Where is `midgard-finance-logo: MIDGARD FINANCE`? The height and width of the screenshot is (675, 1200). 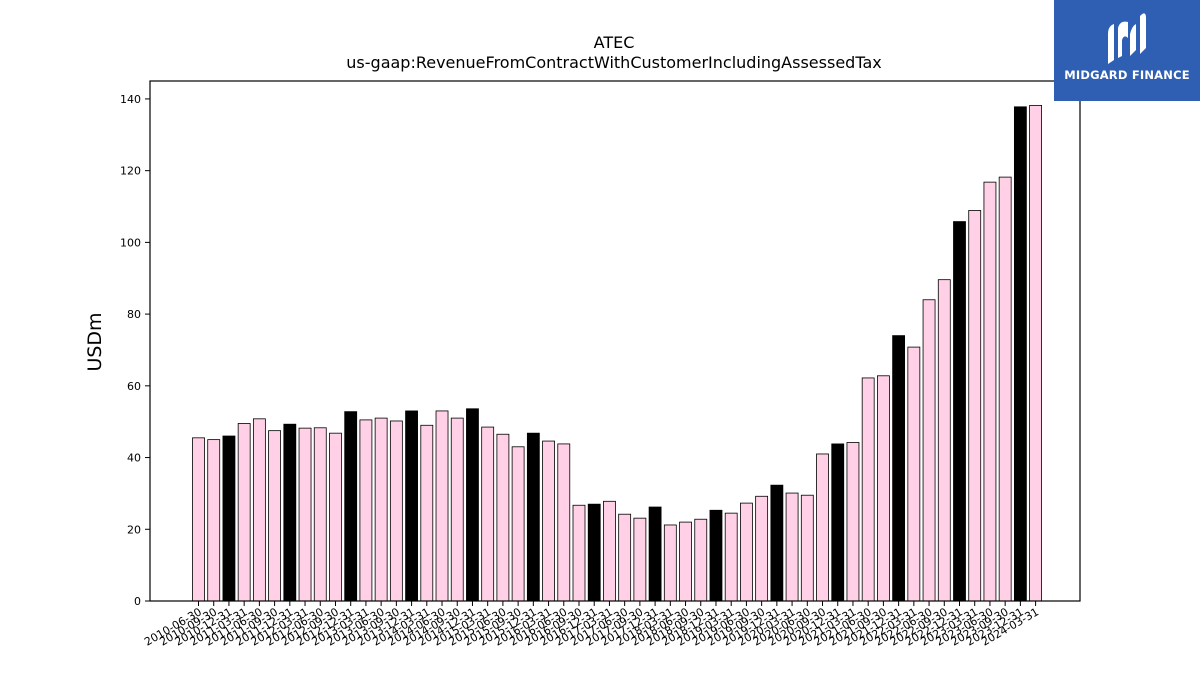
midgard-finance-logo: MIDGARD FINANCE is located at coordinates (1127, 50).